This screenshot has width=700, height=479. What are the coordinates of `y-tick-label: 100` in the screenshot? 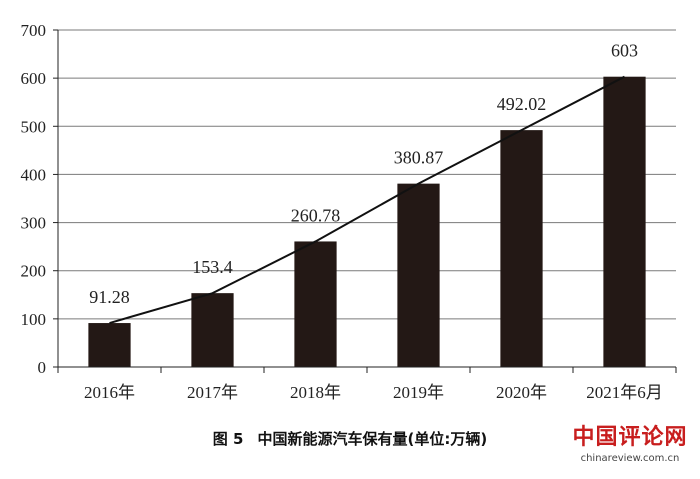 It's located at (34, 319).